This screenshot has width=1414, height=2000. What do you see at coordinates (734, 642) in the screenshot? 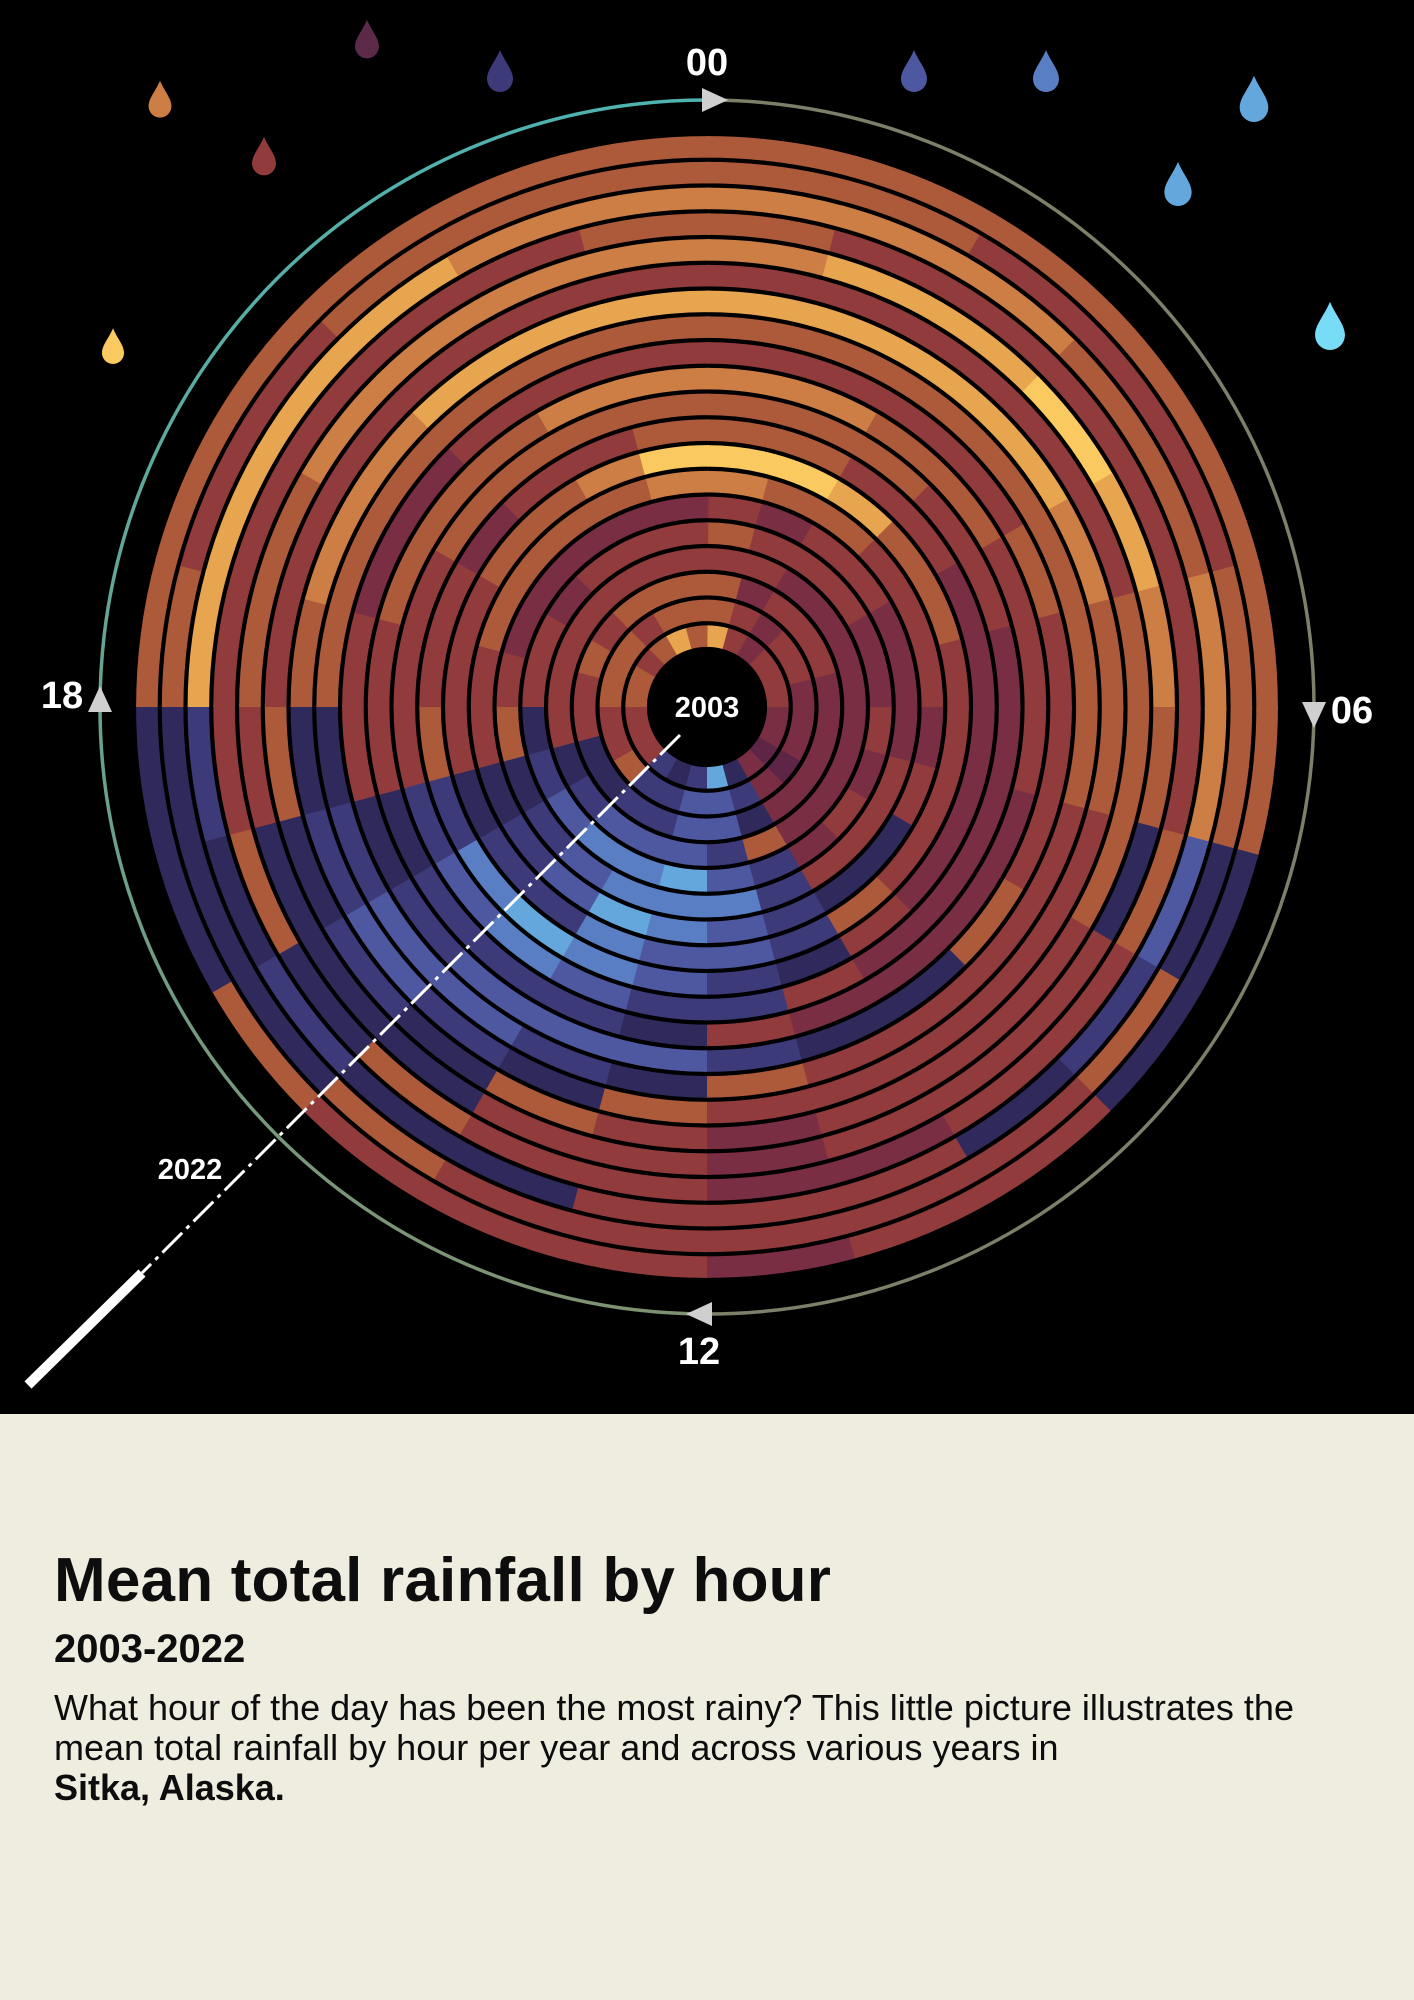
I see `rain-cell-2003-h1` at bounding box center [734, 642].